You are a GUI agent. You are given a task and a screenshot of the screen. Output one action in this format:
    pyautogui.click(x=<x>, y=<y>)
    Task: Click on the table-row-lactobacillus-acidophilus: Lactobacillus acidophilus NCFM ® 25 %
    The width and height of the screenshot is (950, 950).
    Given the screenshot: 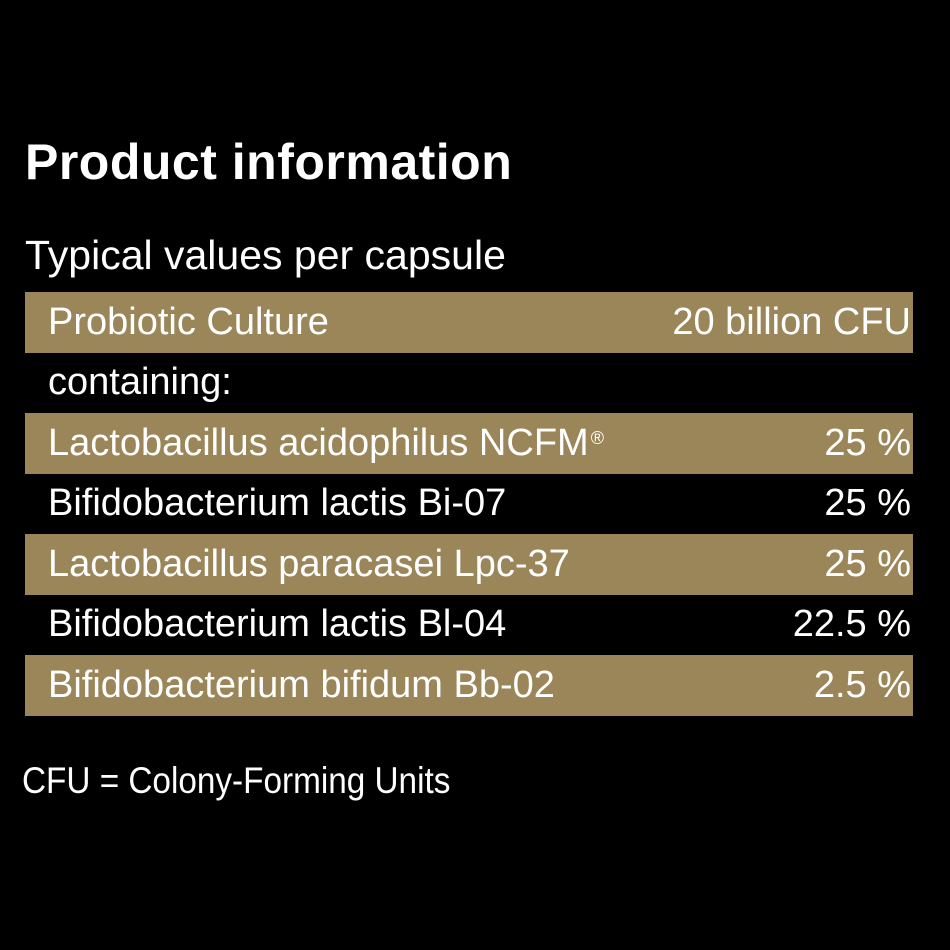 What is the action you would take?
    pyautogui.click(x=469, y=443)
    